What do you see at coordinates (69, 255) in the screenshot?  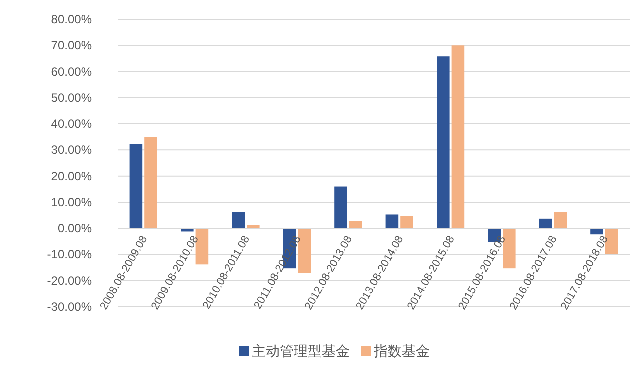 I see `y-tick-label: -10.00%` at bounding box center [69, 255].